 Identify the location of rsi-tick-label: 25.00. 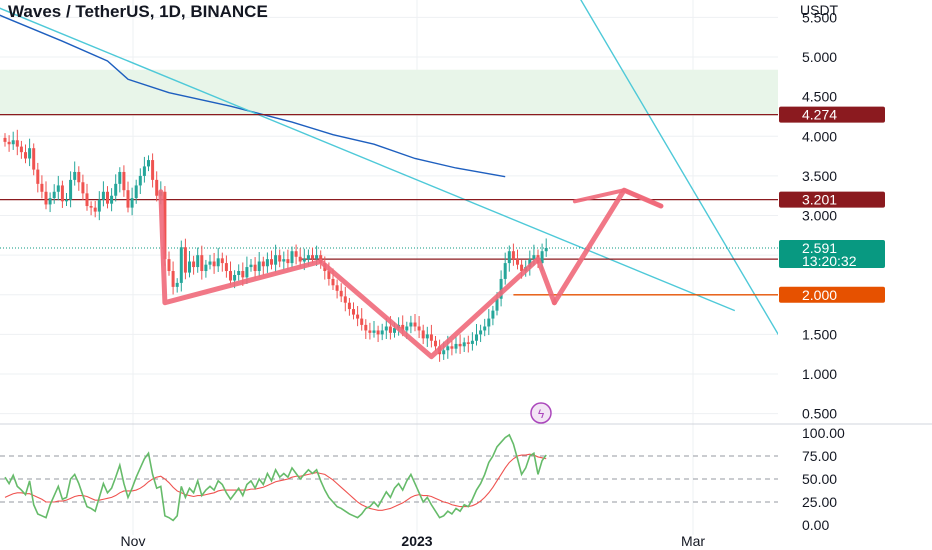
(819, 502).